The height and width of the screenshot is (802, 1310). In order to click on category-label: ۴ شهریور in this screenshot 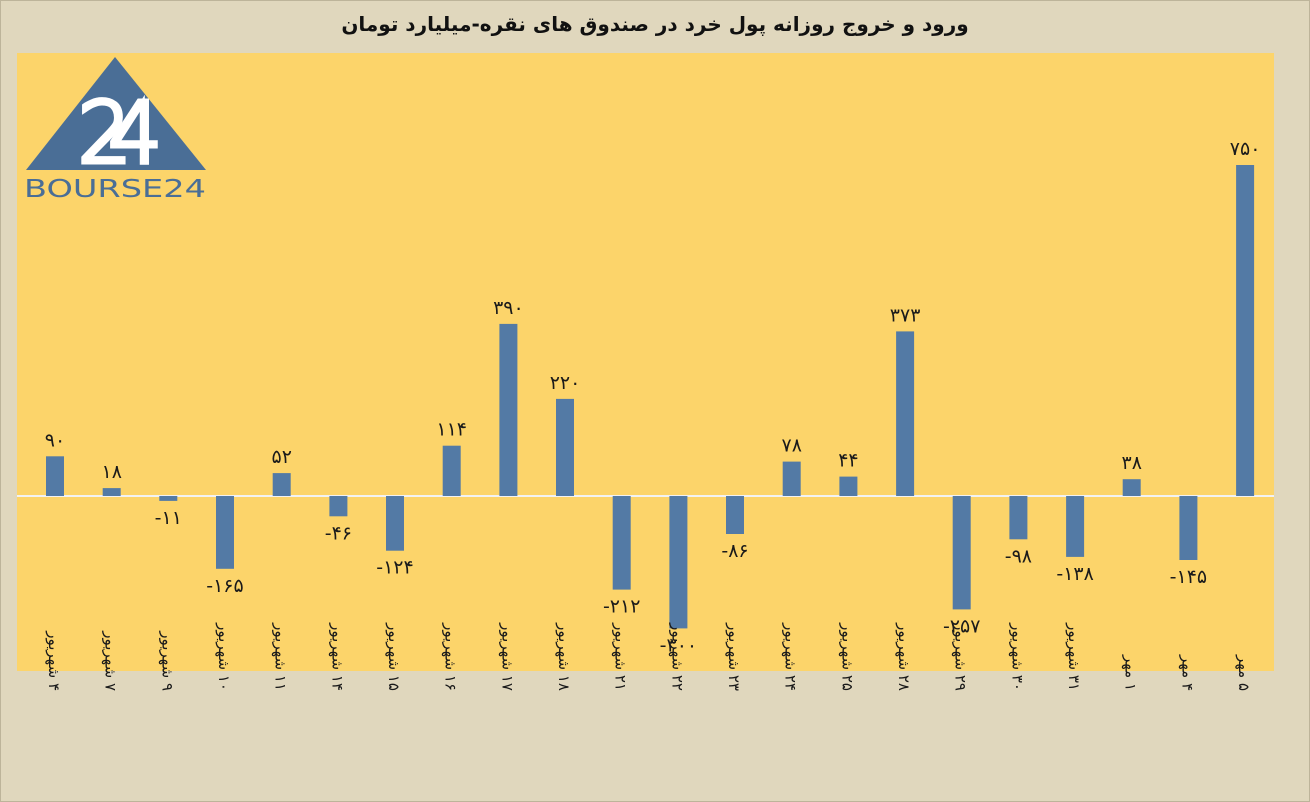, I will do `click(54, 660)`.